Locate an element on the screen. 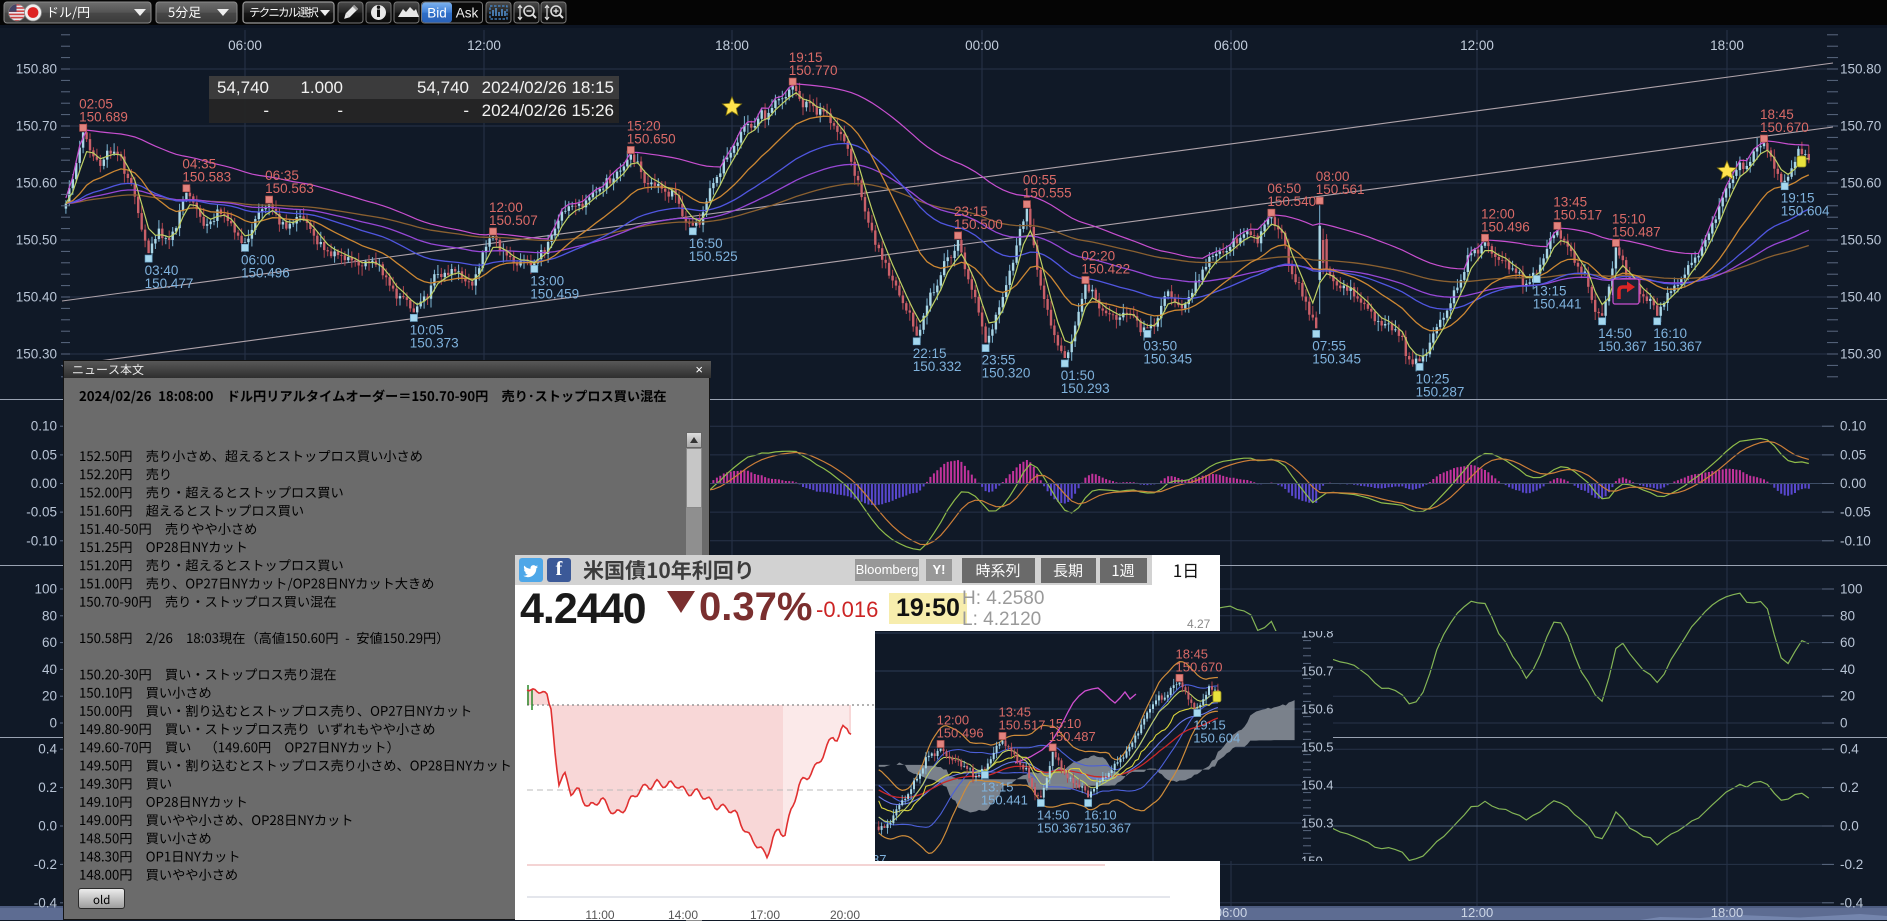 This screenshot has width=1887, height=921. svg-text: 150.332 is located at coordinates (937, 366).